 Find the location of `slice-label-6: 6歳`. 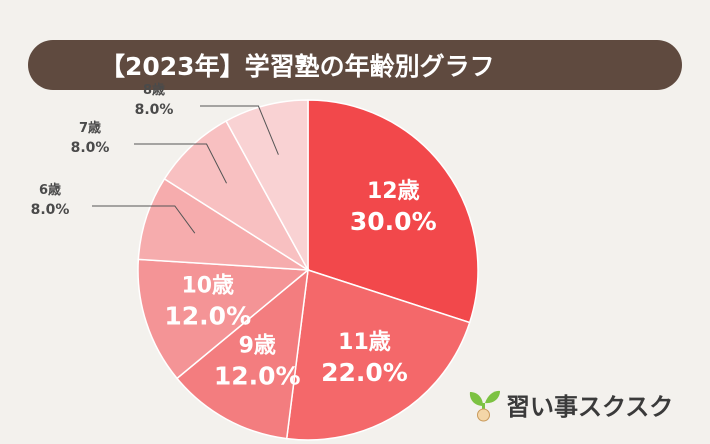

slice-label-6: 6歳 is located at coordinates (50, 190).